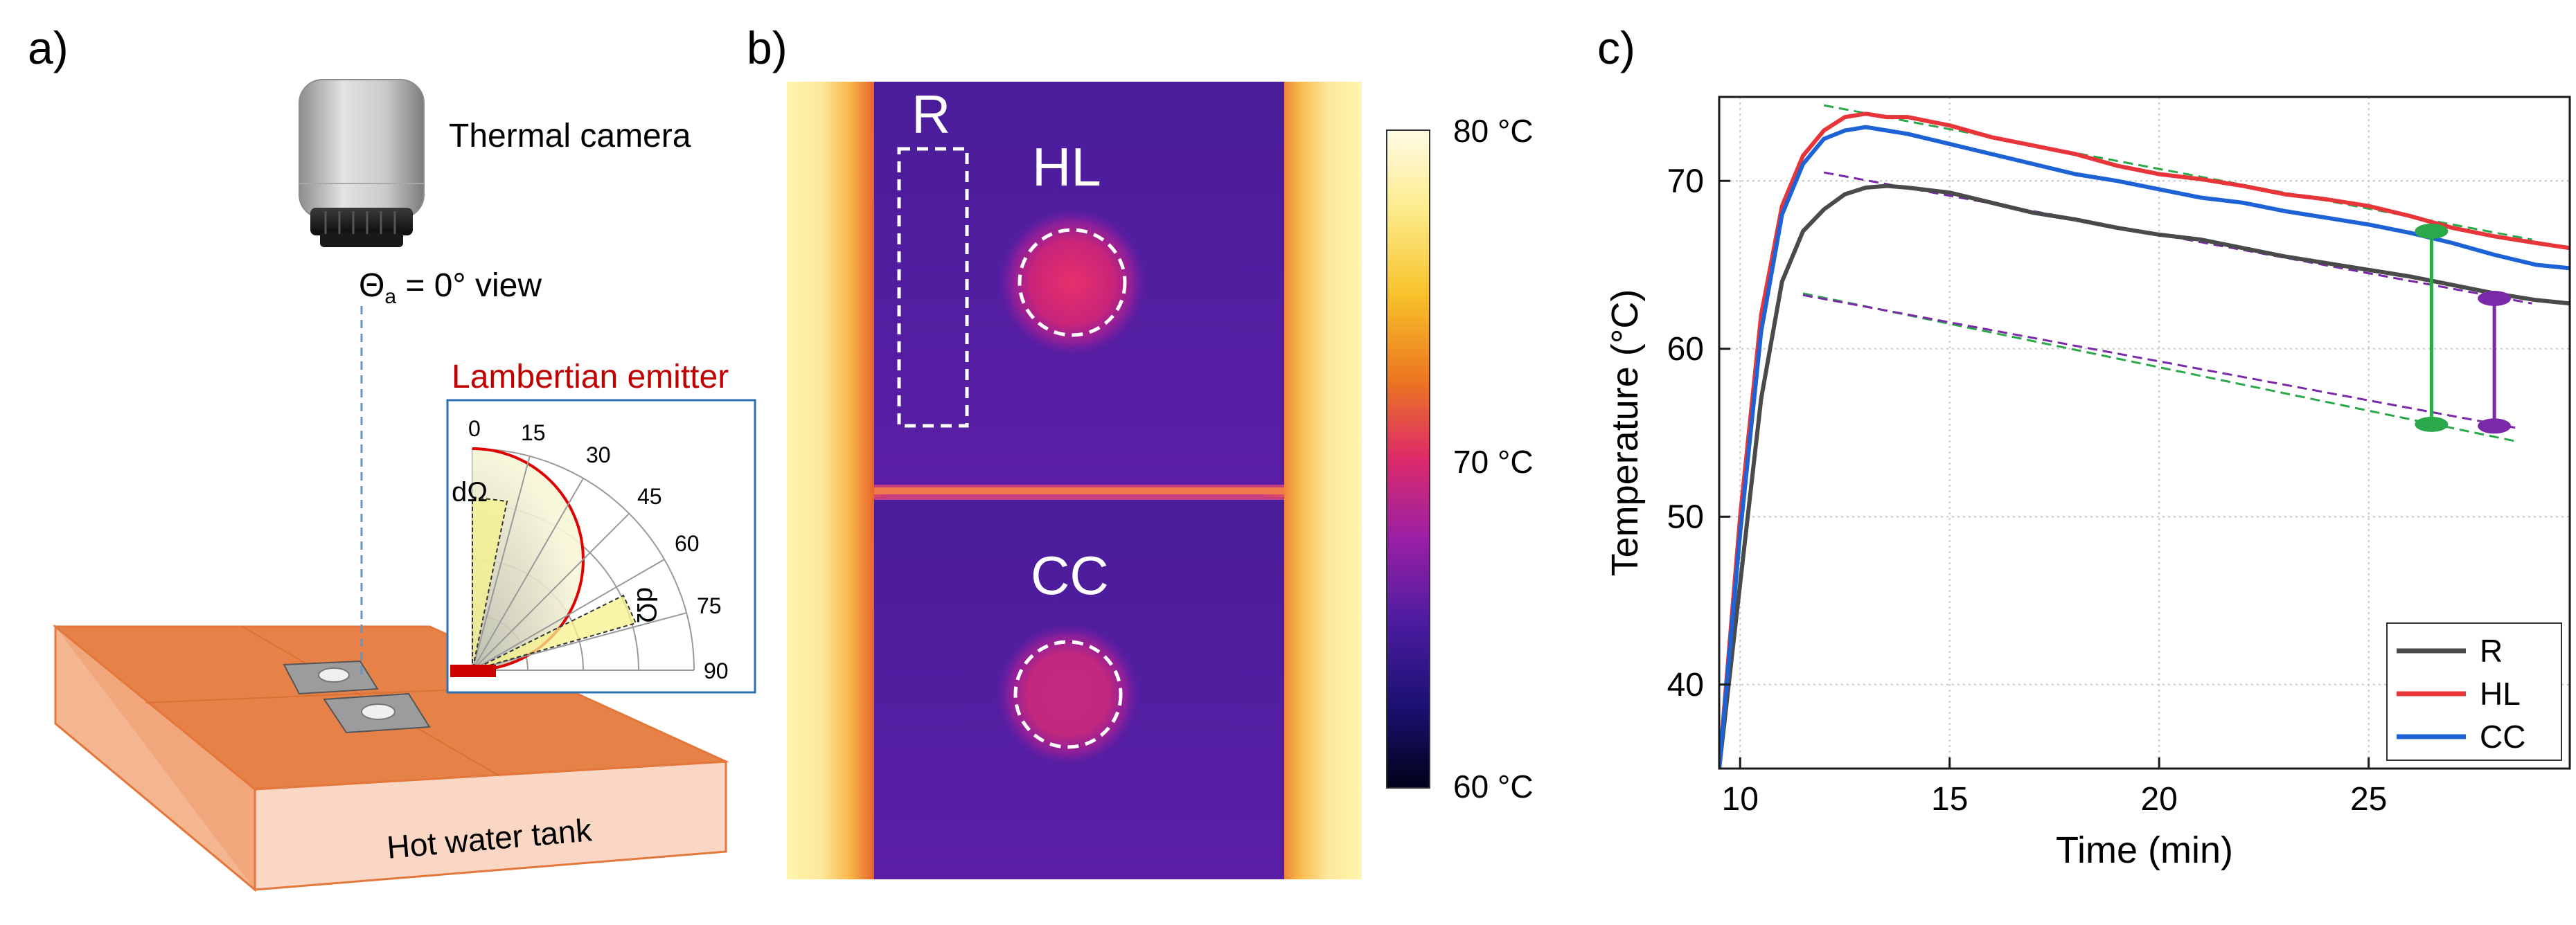 This screenshot has height=925, width=2576. I want to click on y-tick-label: 50, so click(1685, 517).